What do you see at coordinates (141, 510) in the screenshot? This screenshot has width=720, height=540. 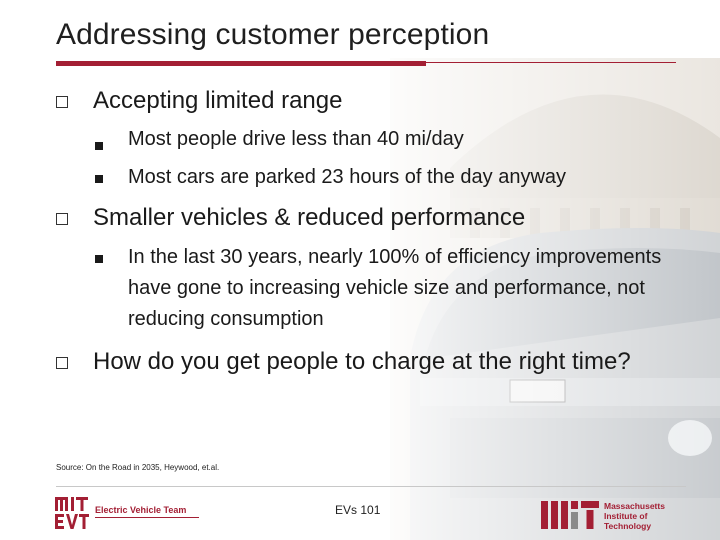 I see `team-name: Electric Vehicle Team` at bounding box center [141, 510].